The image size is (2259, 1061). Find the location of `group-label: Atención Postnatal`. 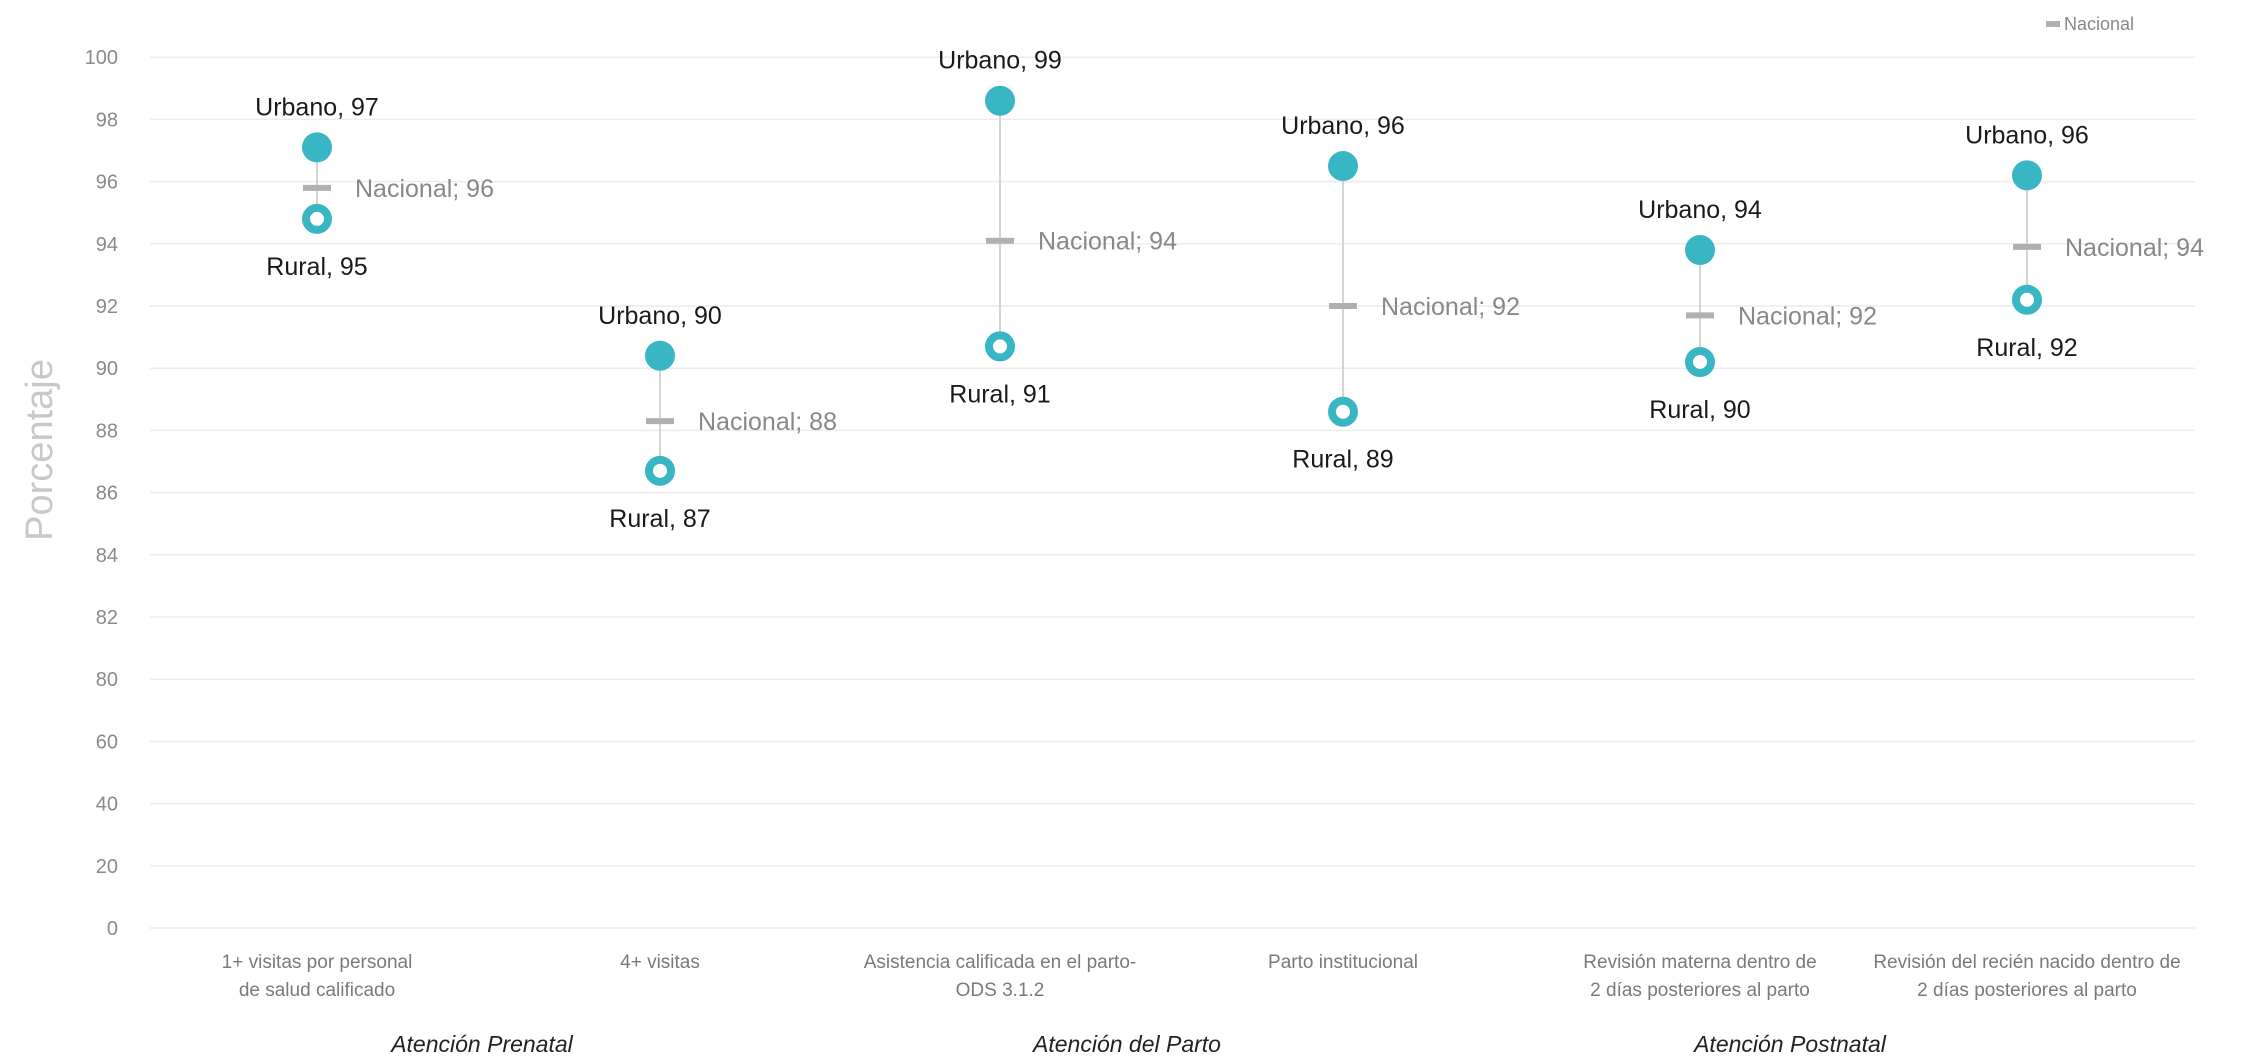

group-label: Atención Postnatal is located at coordinates (1789, 1044).